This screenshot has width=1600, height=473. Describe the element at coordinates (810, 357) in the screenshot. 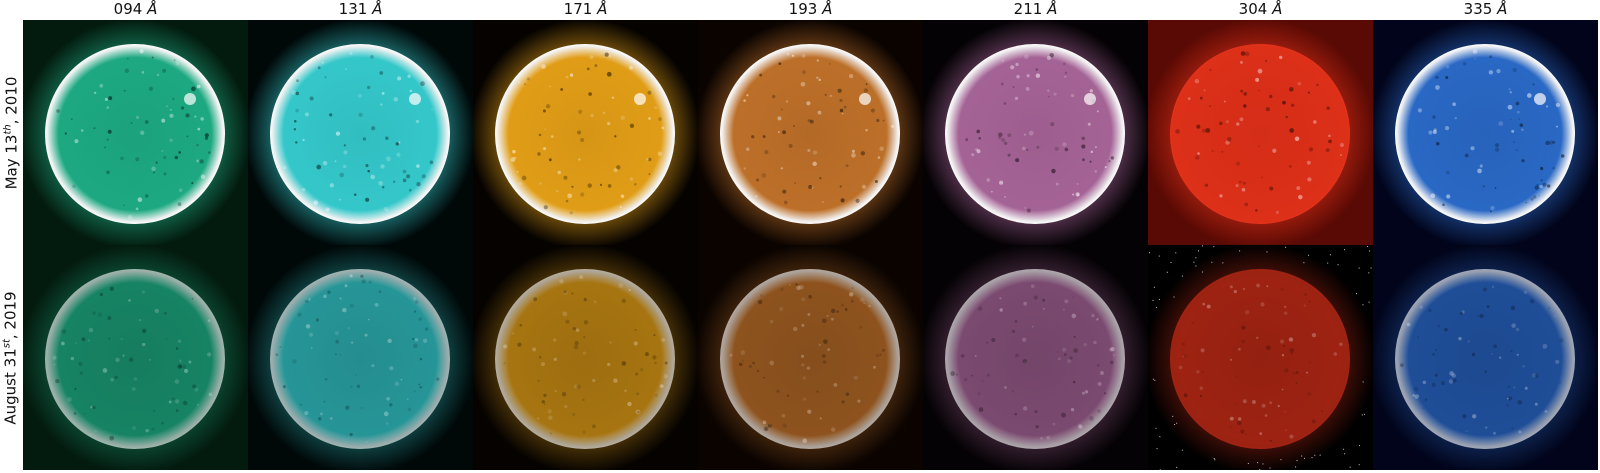

I see `solar-image-193-row2` at that location.